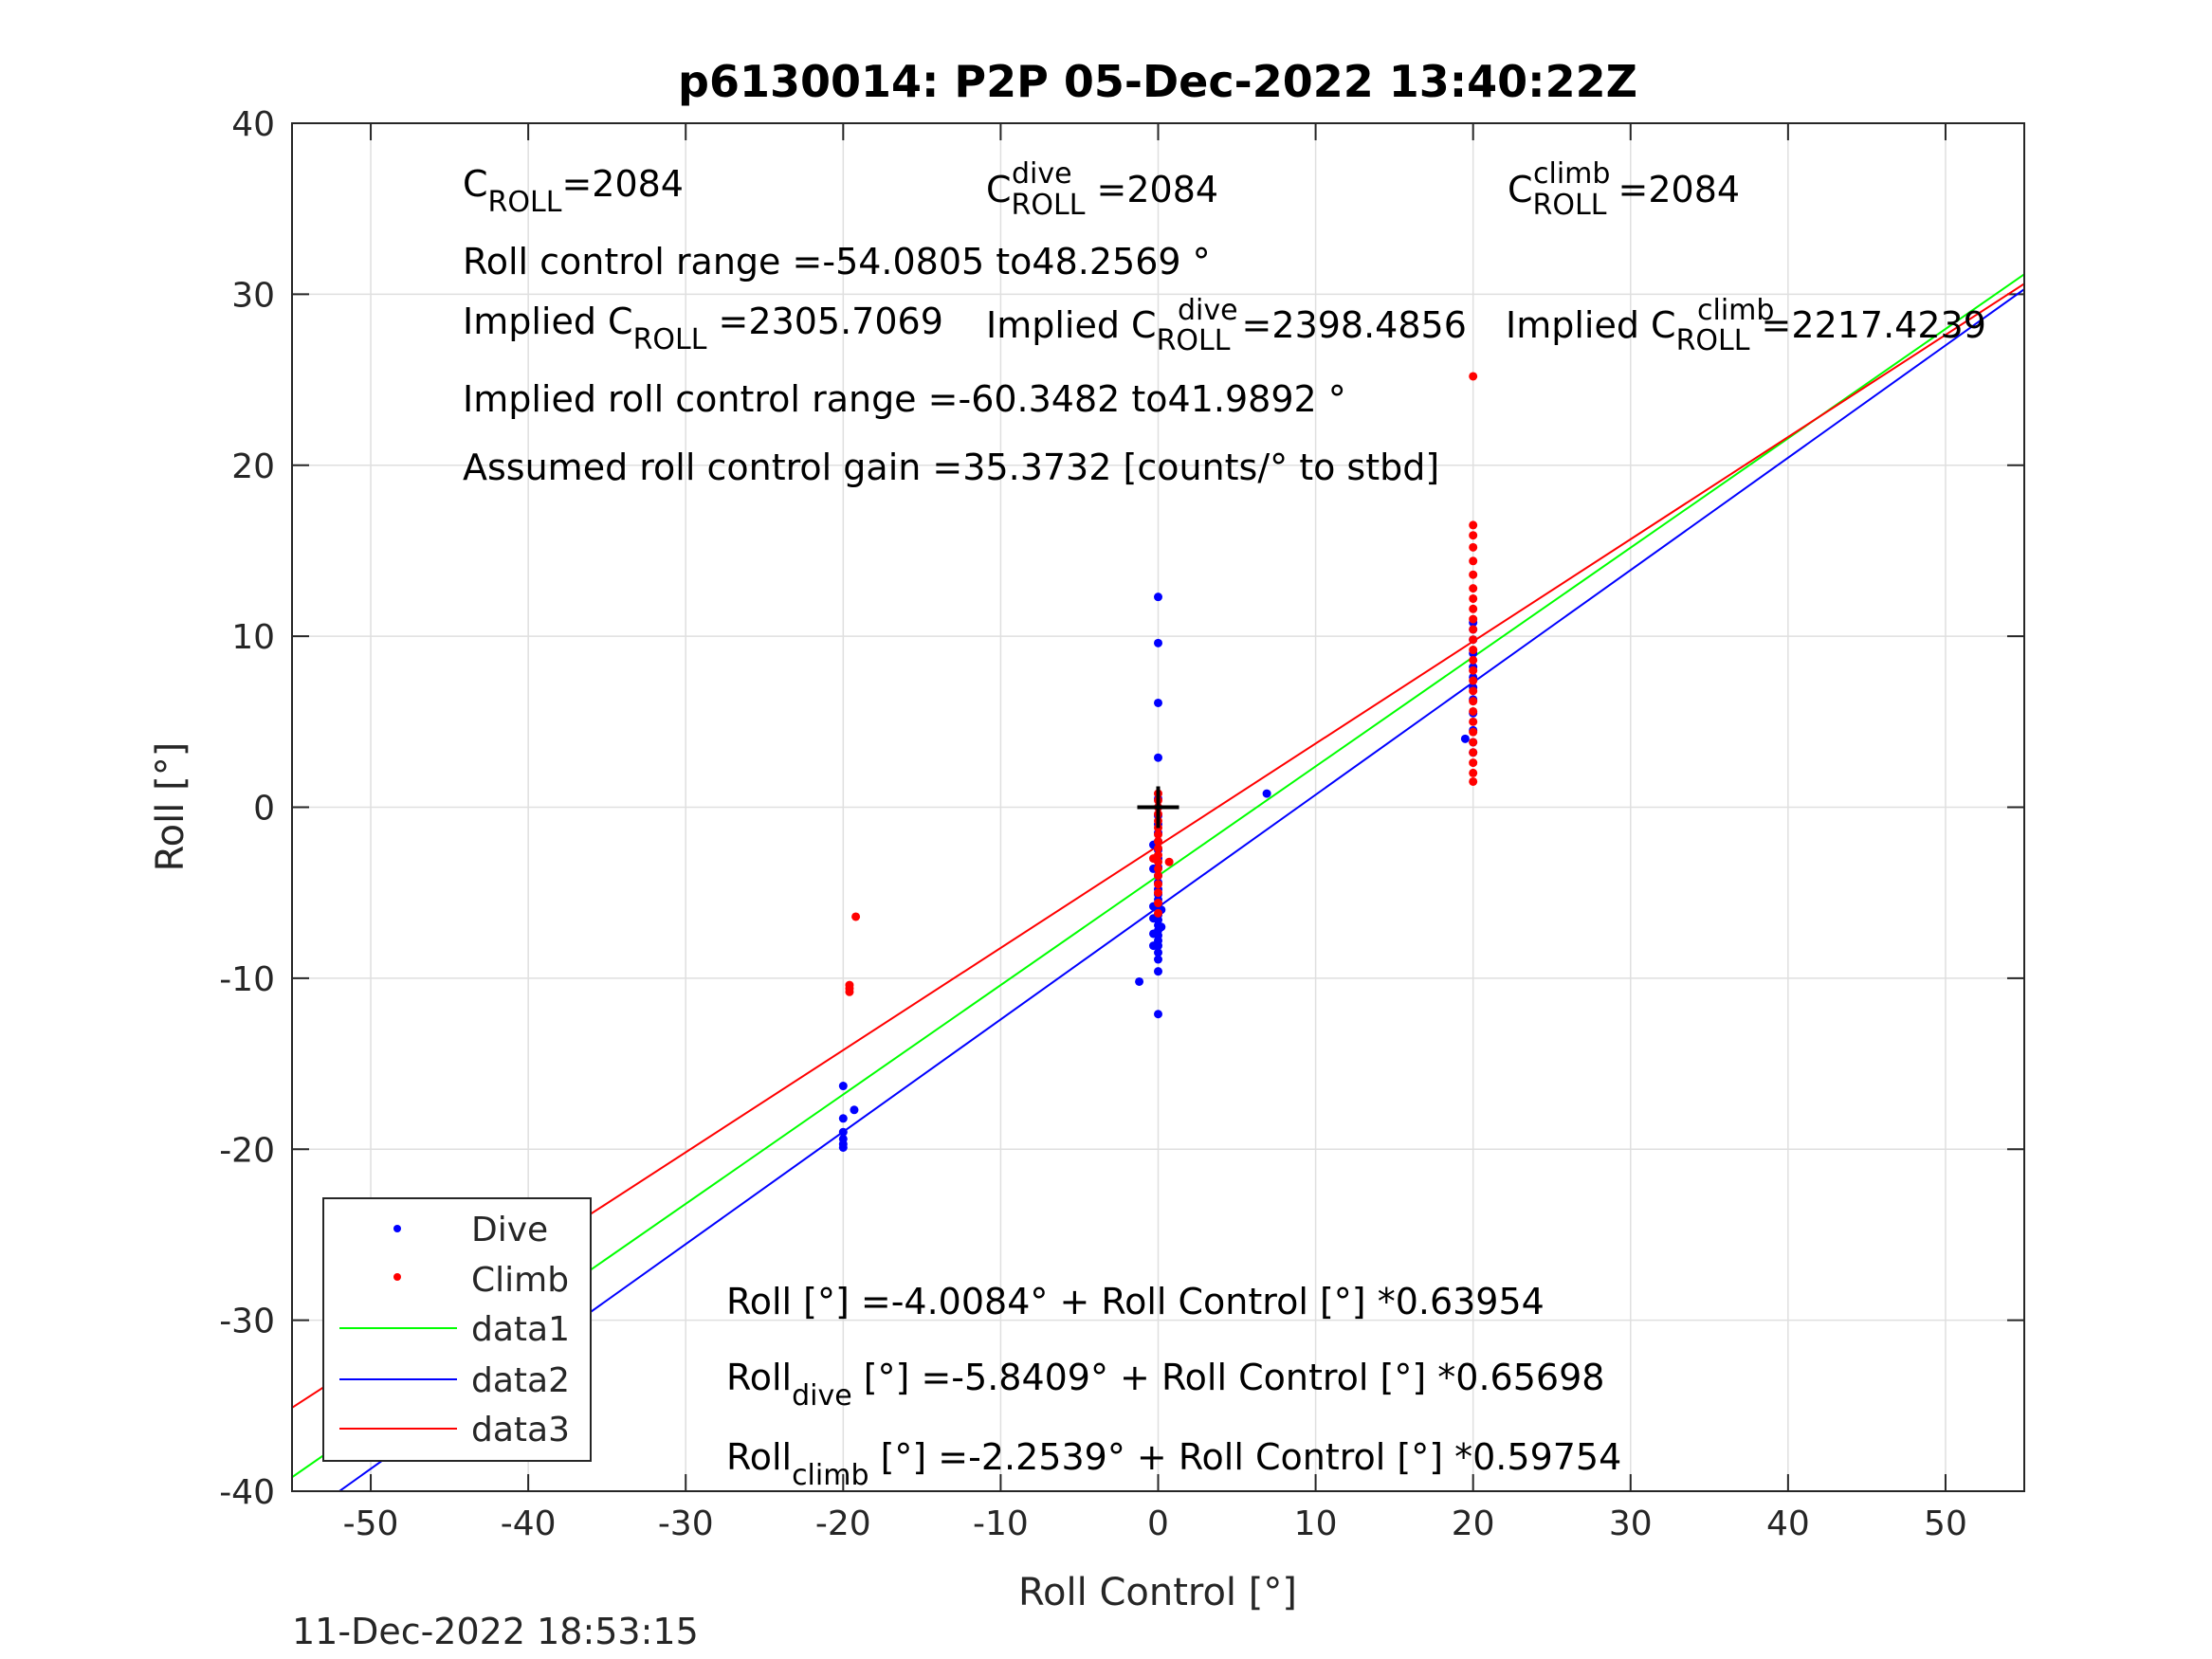 This screenshot has width=2212, height=1659. I want to click on timestamp: 11-Dec-2022 18:53:15, so click(496, 1631).